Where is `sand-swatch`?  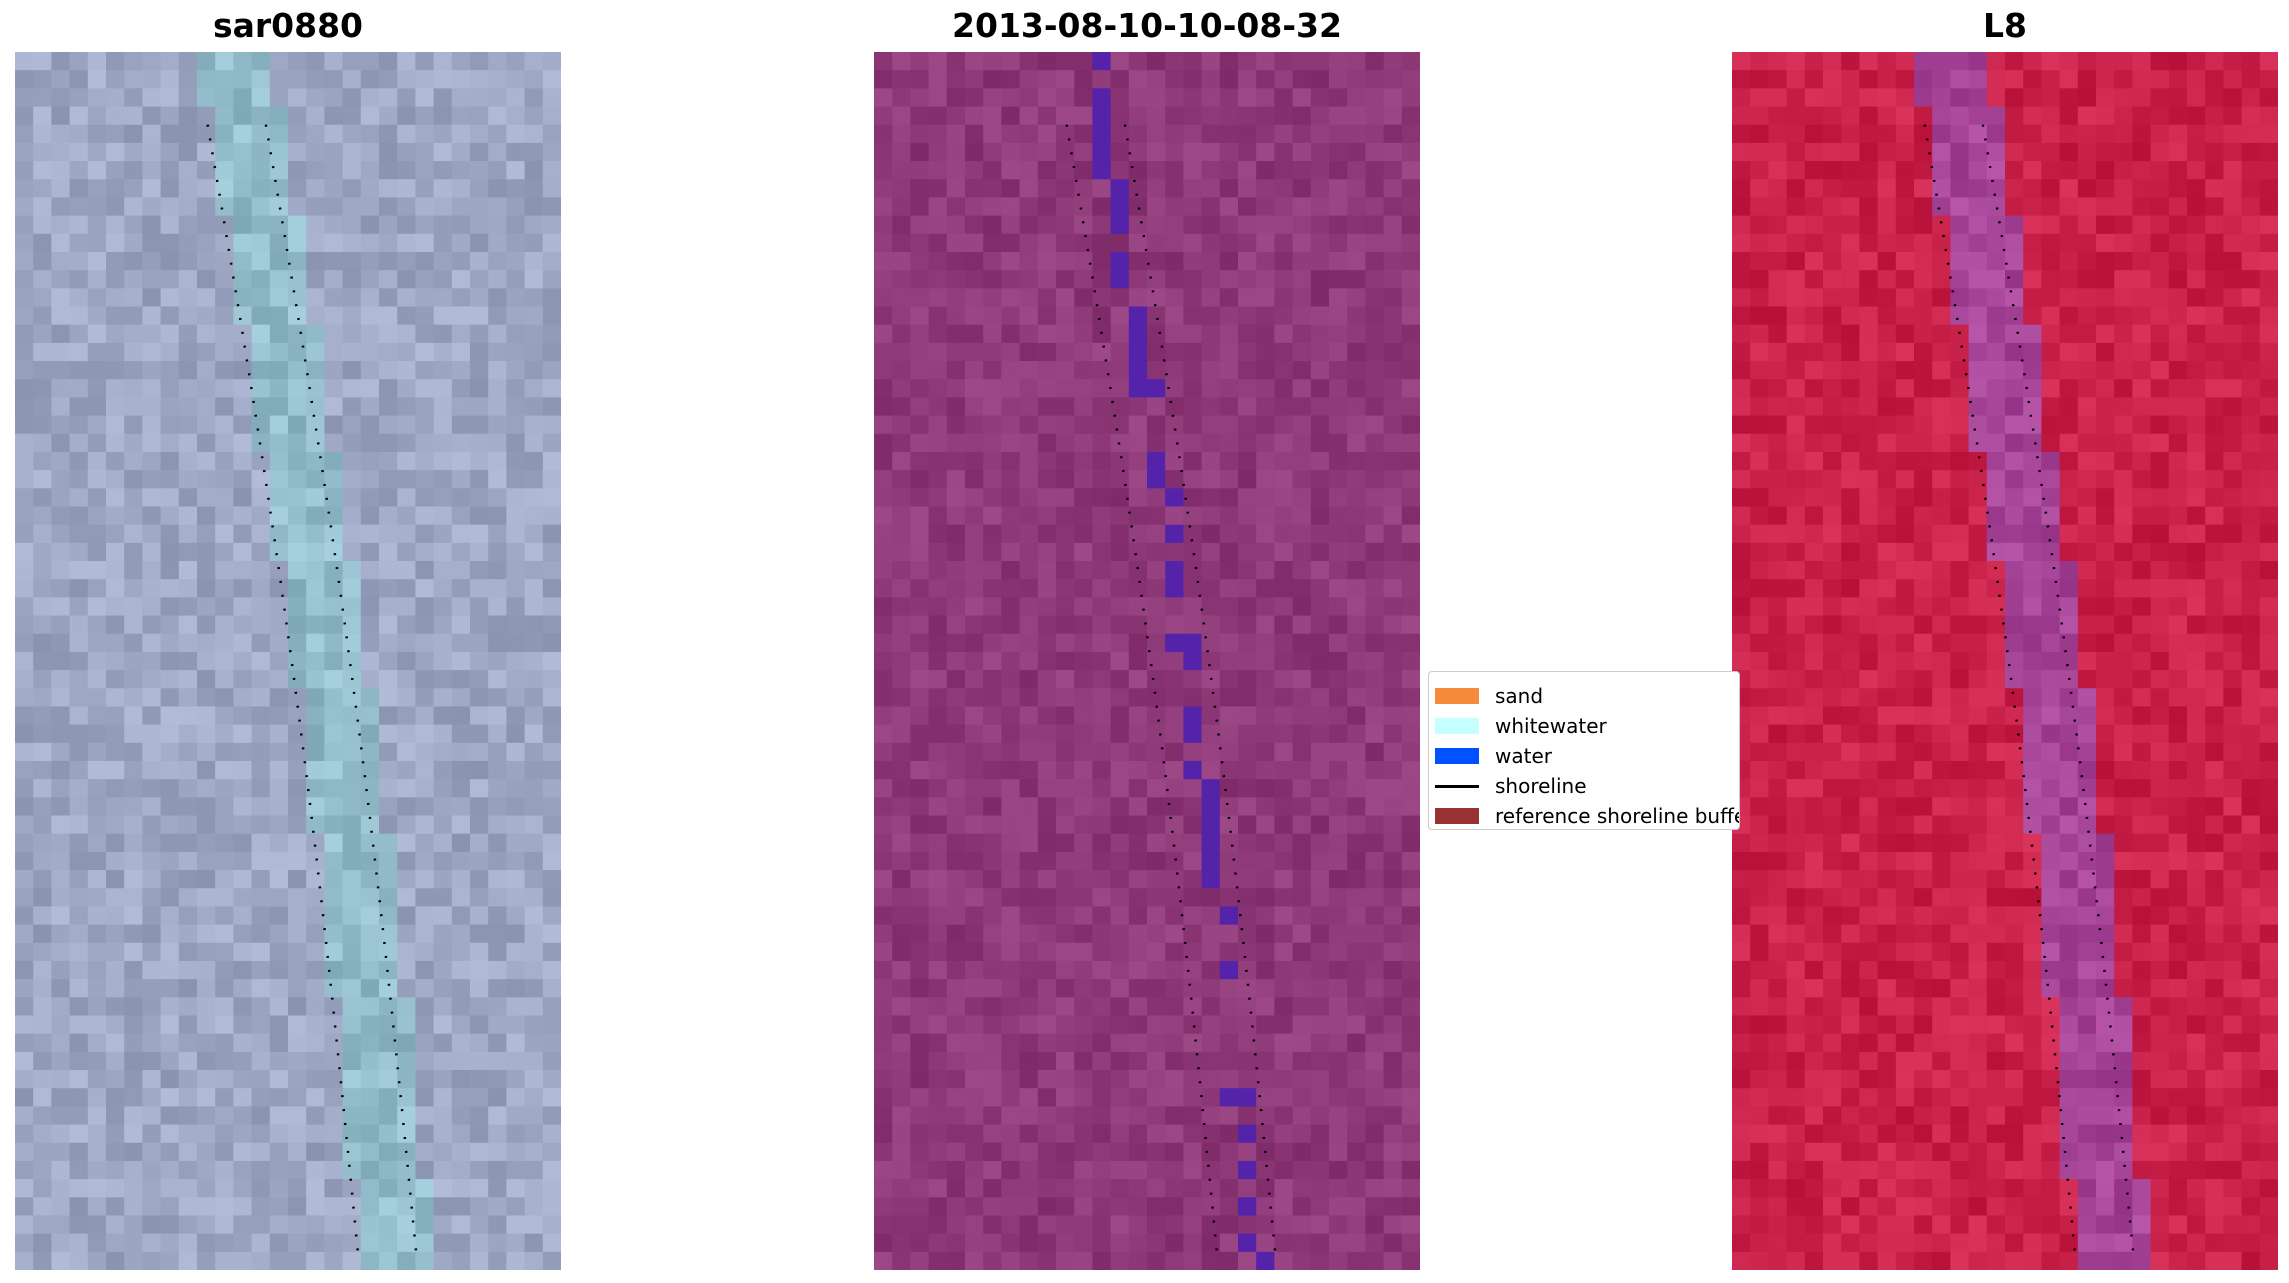
sand-swatch is located at coordinates (1457, 696).